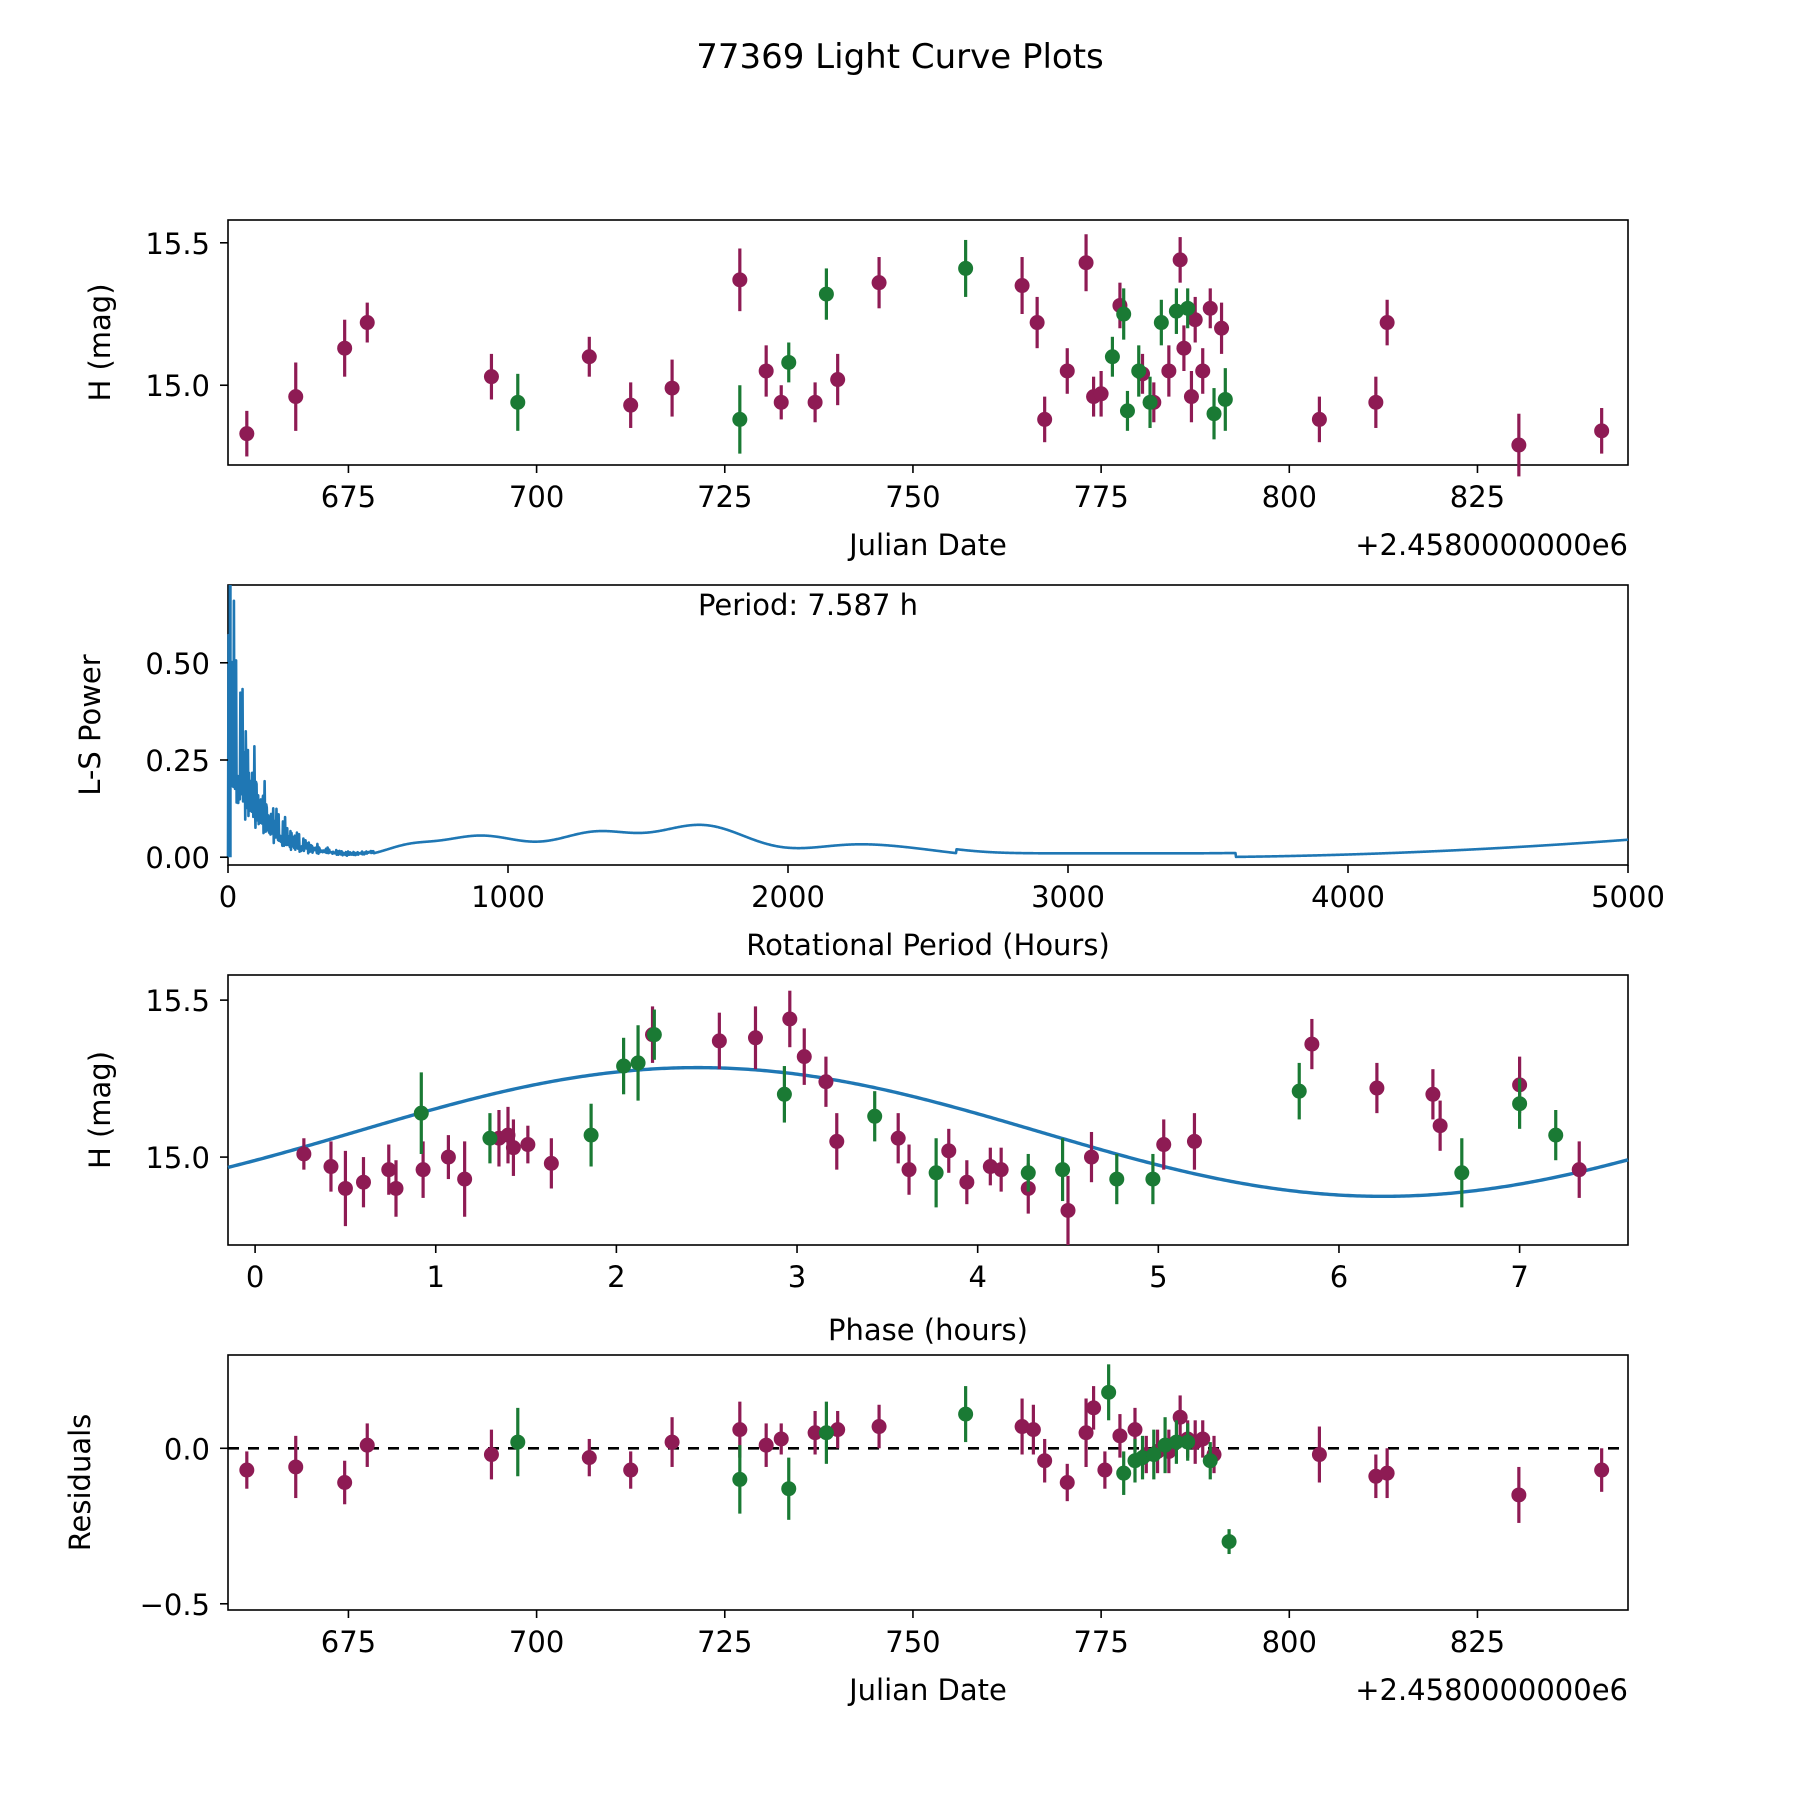 The image size is (1800, 1800). I want to click on phasefold-ylabel: H (mag), so click(100, 1110).